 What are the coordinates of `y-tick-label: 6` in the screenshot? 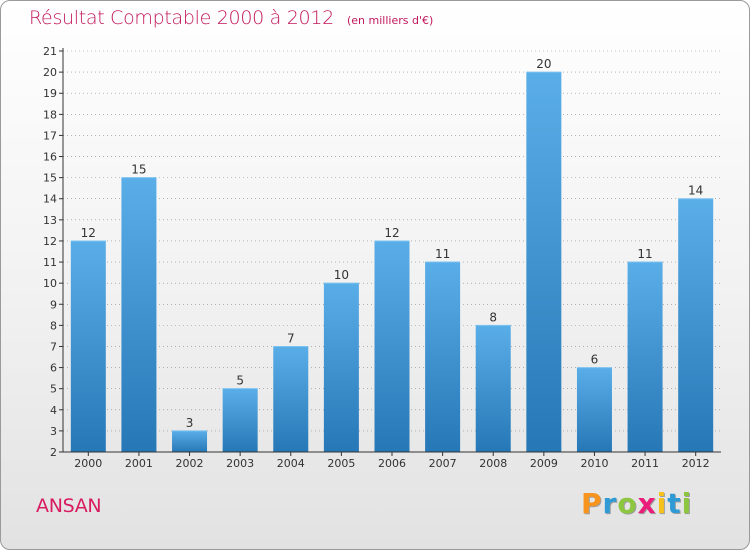 It's located at (53, 368).